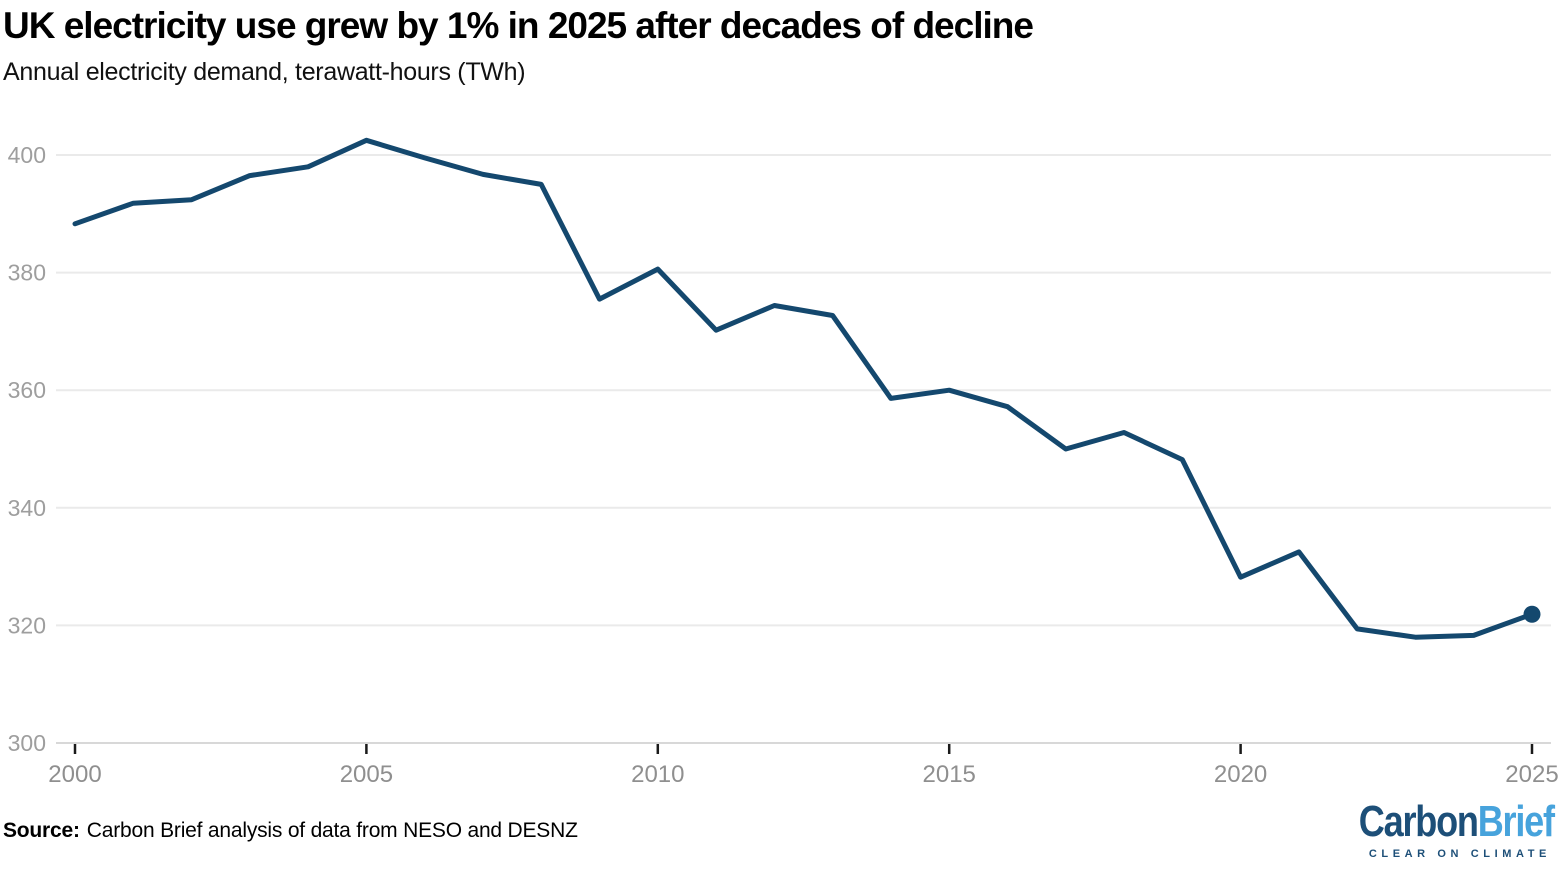  What do you see at coordinates (949, 774) in the screenshot?
I see `x-tick-label: 2015` at bounding box center [949, 774].